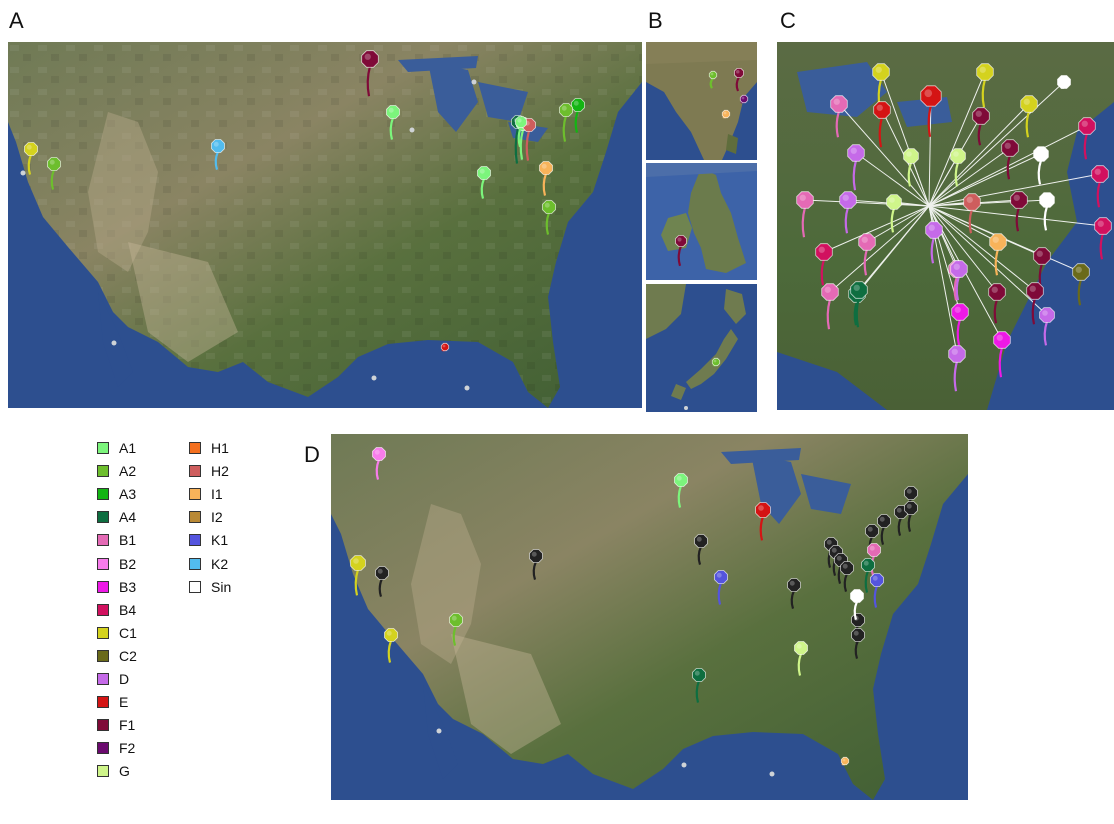 This screenshot has height=824, width=1114. I want to click on legend-label: Sin, so click(221, 586).